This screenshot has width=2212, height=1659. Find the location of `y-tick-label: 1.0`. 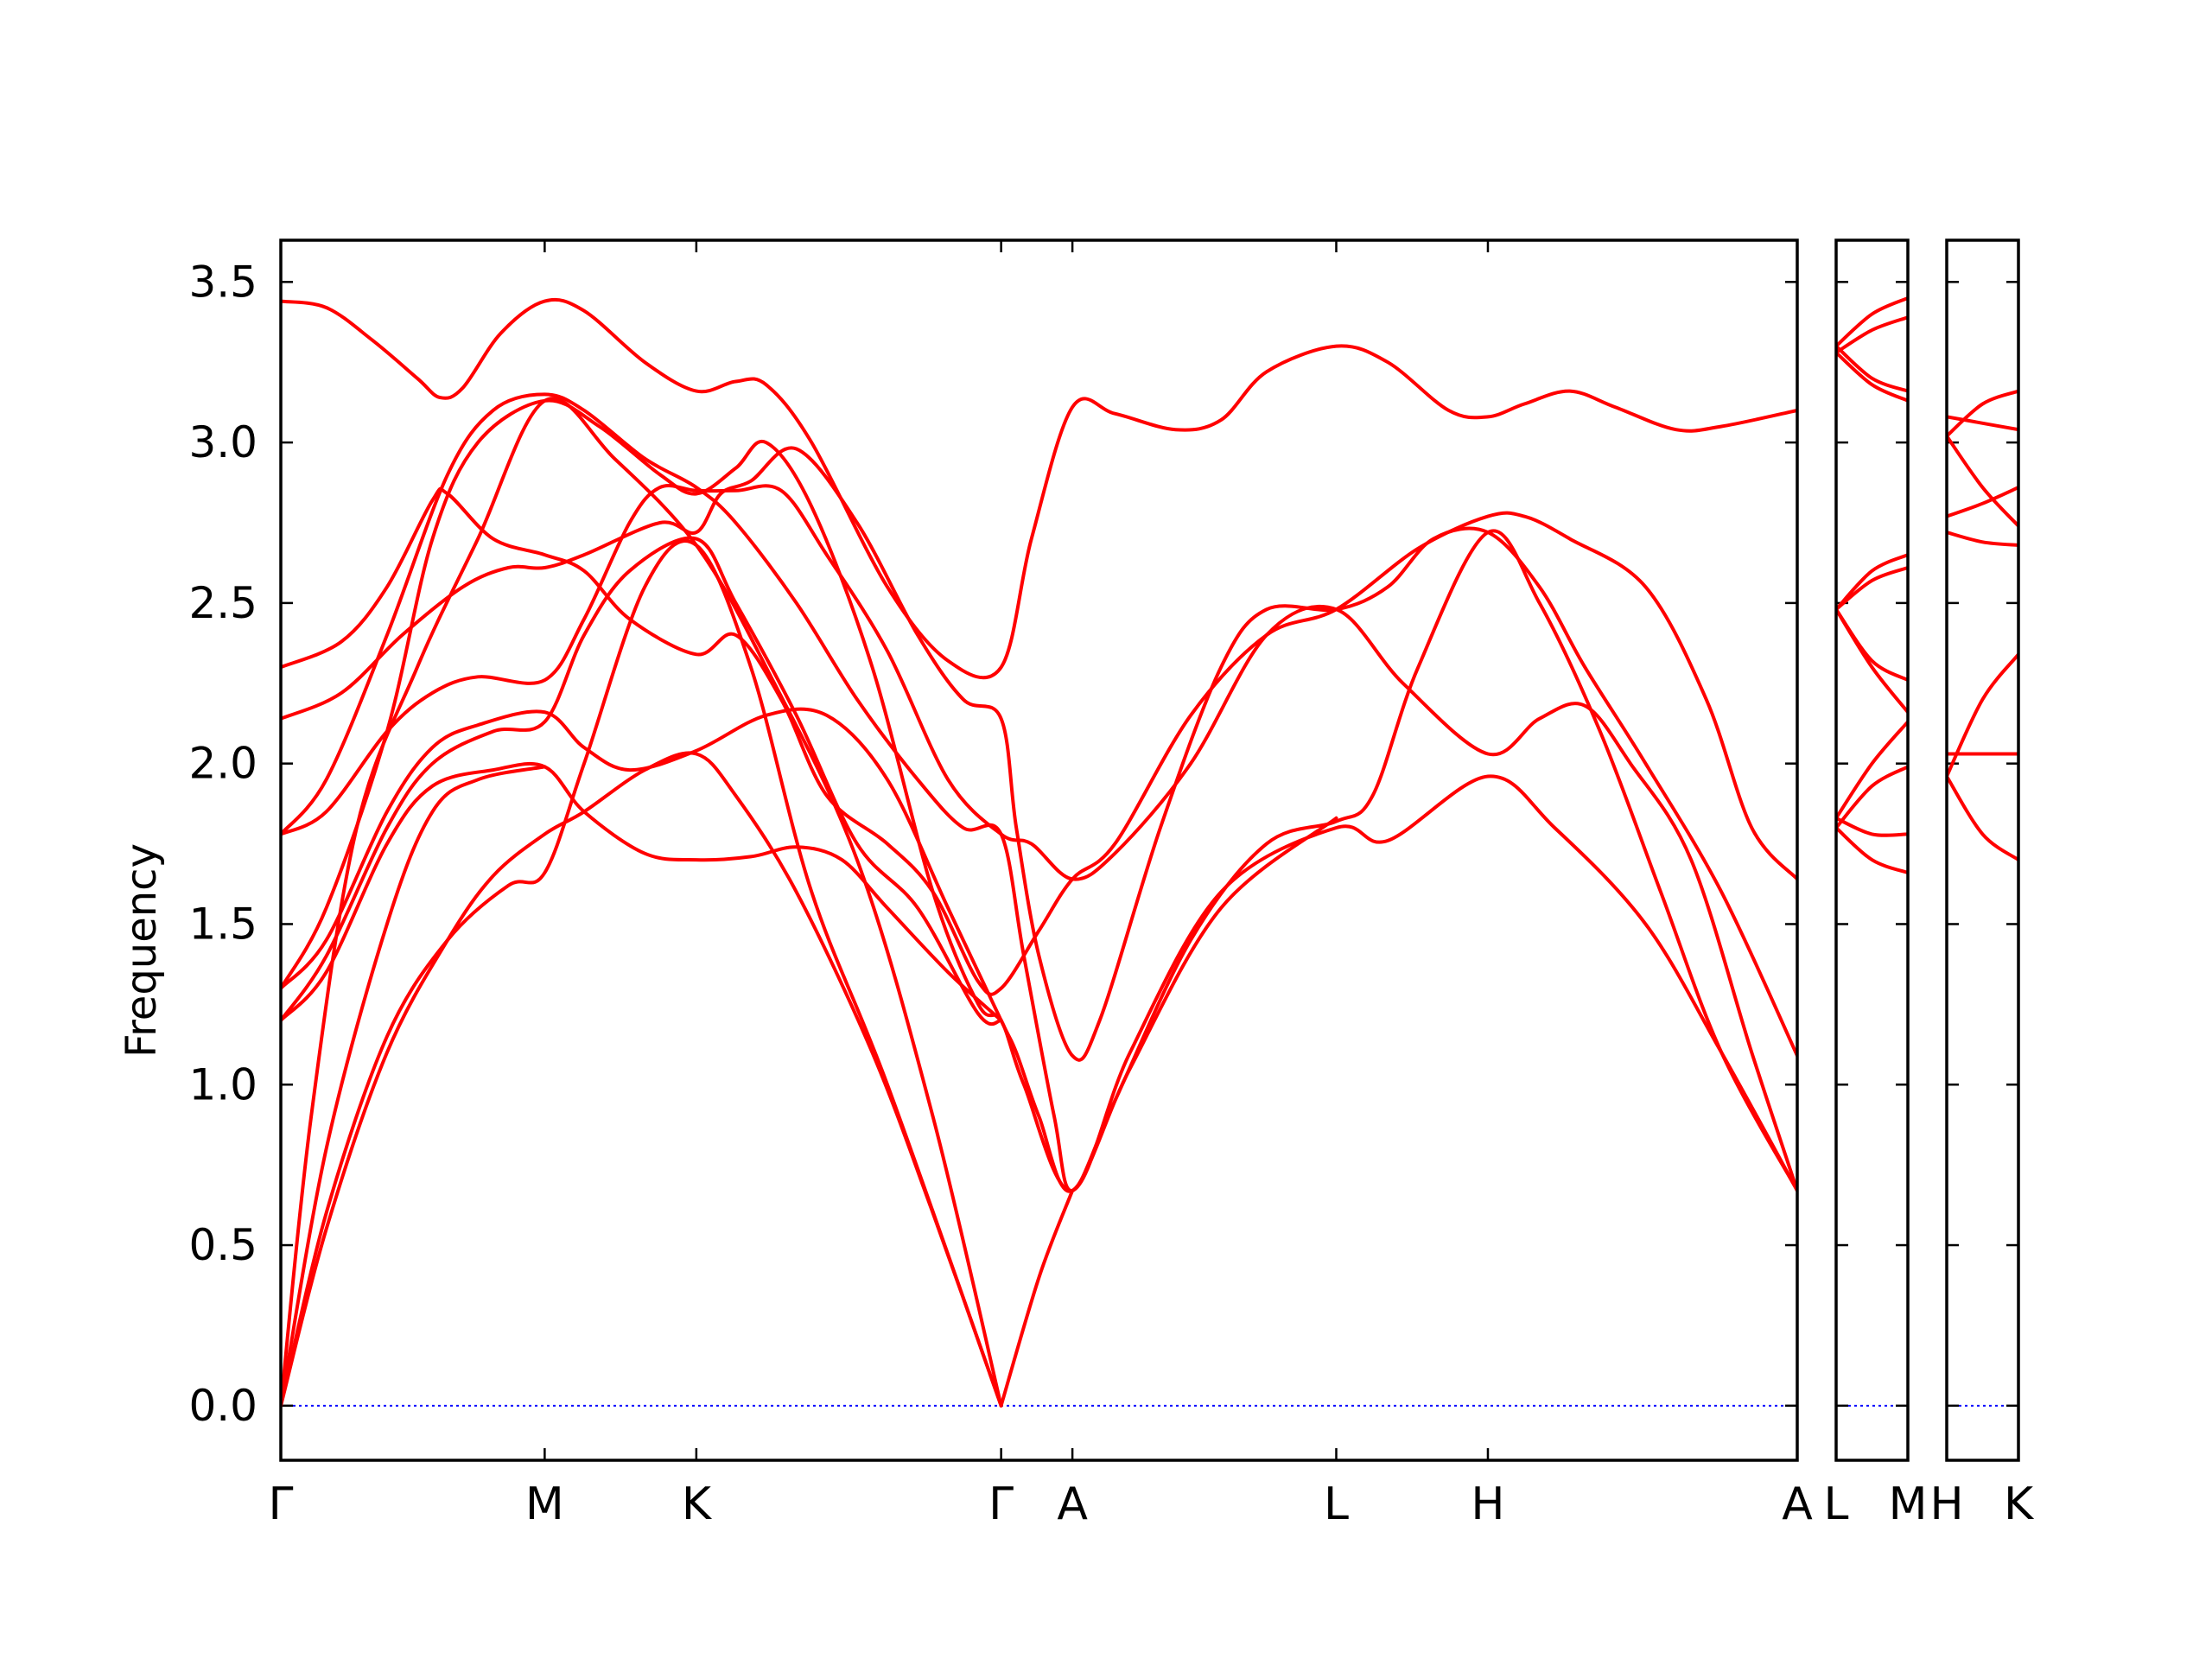

y-tick-label: 1.0 is located at coordinates (222, 1084).